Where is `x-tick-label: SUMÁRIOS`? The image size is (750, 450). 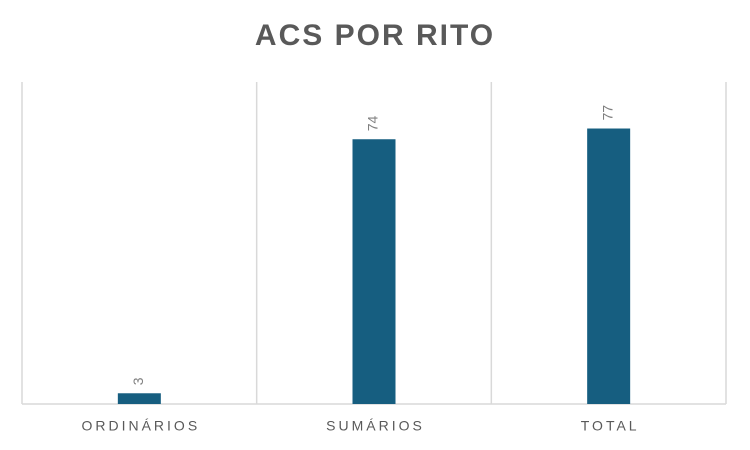
x-tick-label: SUMÁRIOS is located at coordinates (375, 426).